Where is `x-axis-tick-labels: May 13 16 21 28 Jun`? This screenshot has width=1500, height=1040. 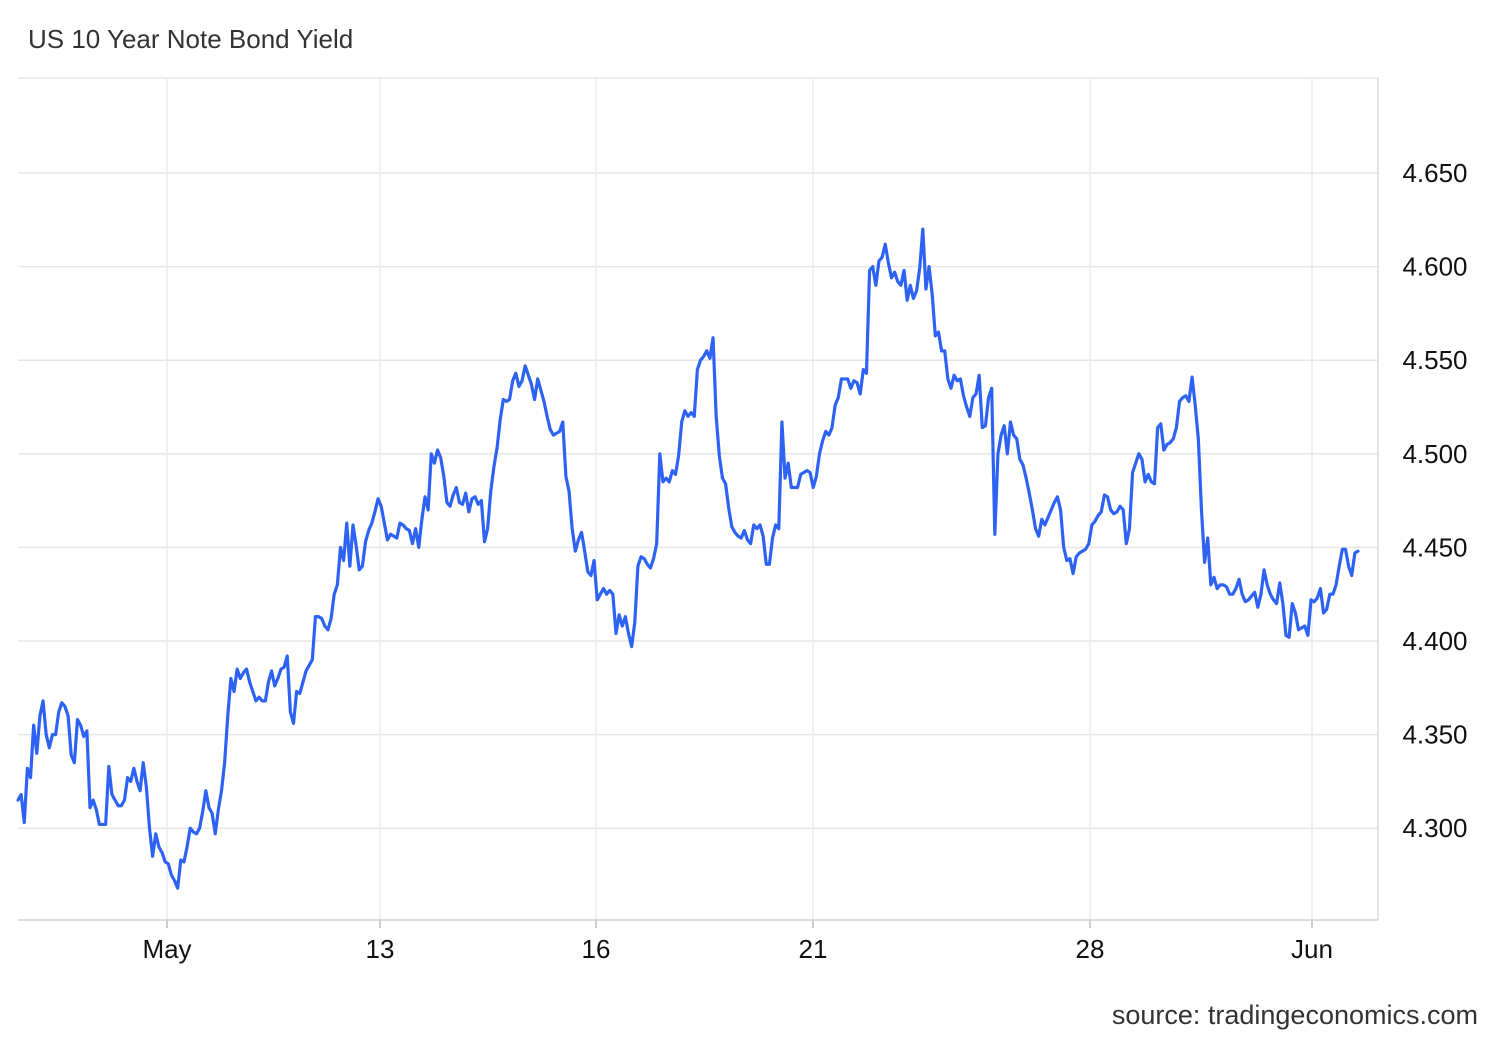
x-axis-tick-labels: May 13 16 21 28 Jun is located at coordinates (737, 949).